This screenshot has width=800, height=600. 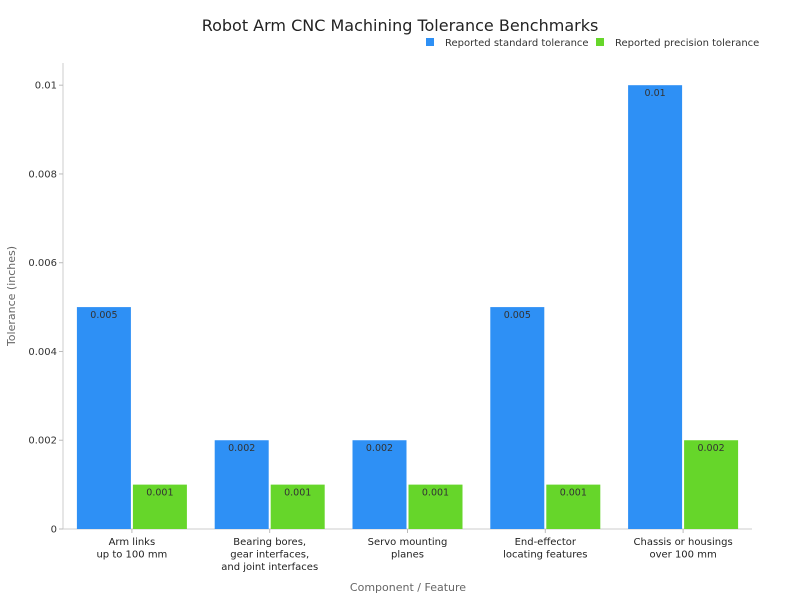 What do you see at coordinates (42, 441) in the screenshot?
I see `y-tick-label: 0.002` at bounding box center [42, 441].